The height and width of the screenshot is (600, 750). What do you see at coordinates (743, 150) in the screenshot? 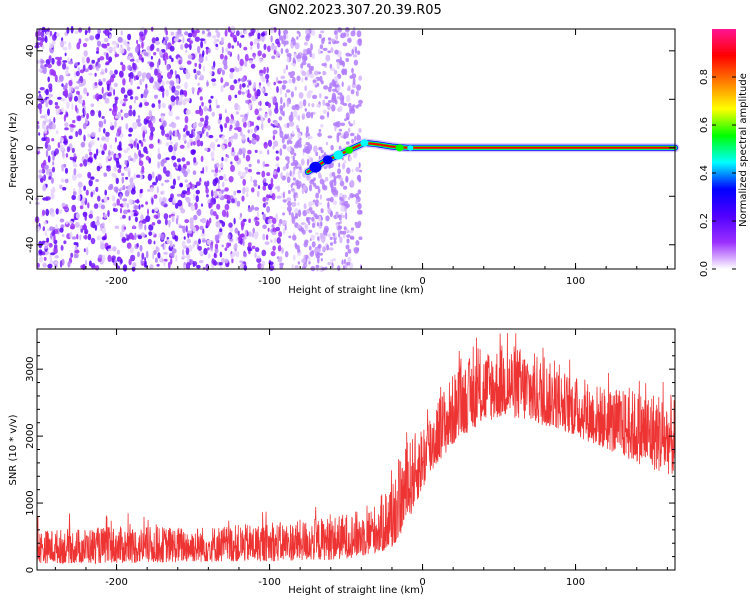
I see `colorbar-label: Normalized spectral amplitude` at bounding box center [743, 150].